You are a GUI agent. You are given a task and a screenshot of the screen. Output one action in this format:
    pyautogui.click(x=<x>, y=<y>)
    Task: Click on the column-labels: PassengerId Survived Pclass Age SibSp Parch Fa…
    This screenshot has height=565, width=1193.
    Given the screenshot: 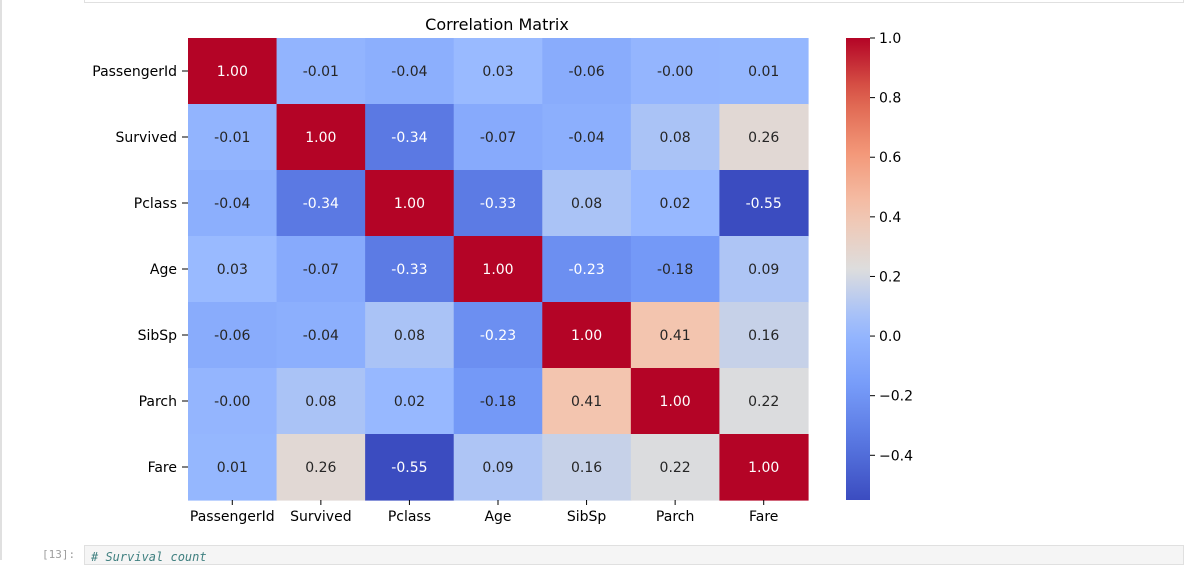 What is the action you would take?
    pyautogui.click(x=484, y=512)
    